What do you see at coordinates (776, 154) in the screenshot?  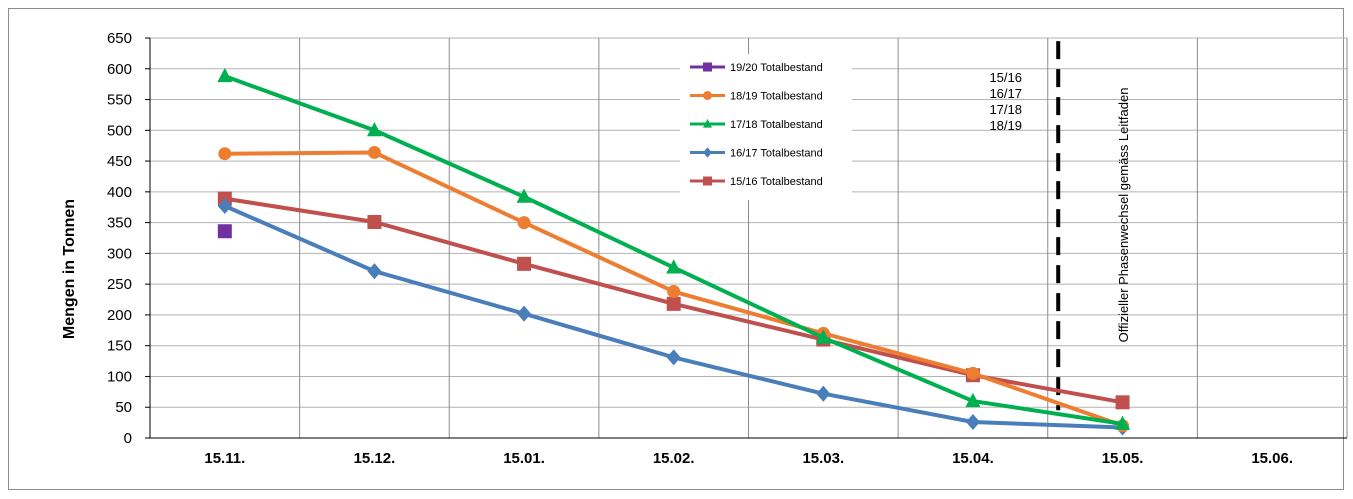 I see `legend-label: 16/17 Totalbestand` at bounding box center [776, 154].